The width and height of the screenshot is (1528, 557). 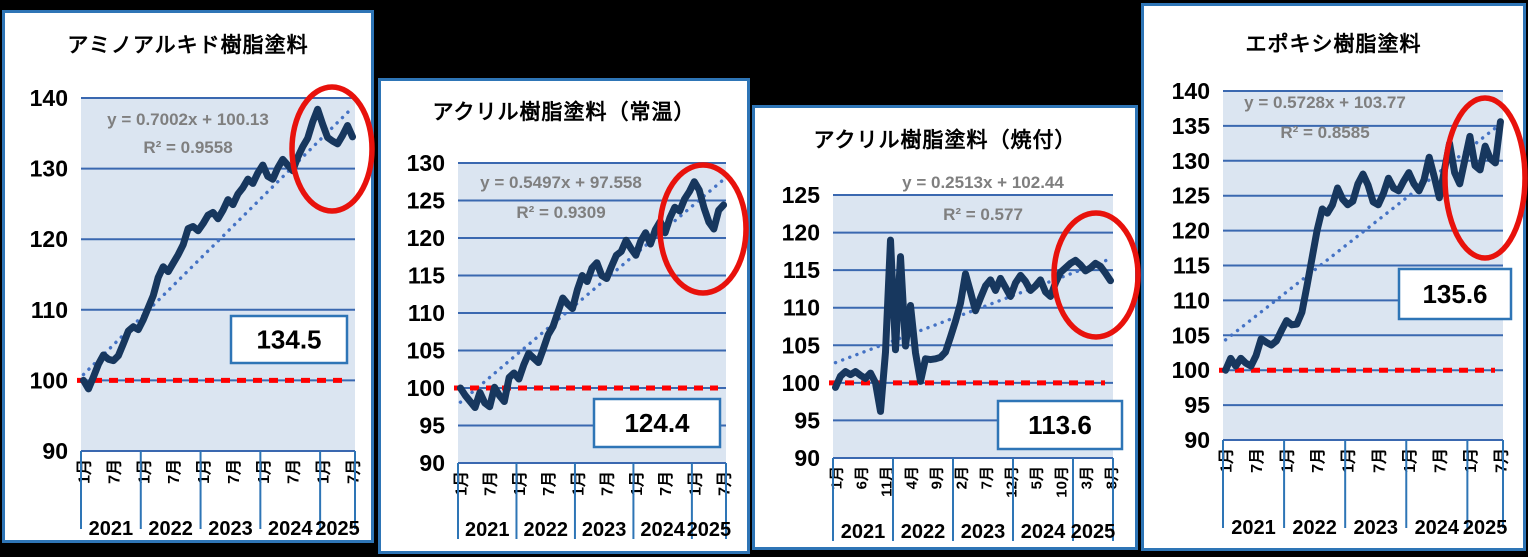 I want to click on x-axis-month-label: 5月, so click(x=1037, y=477).